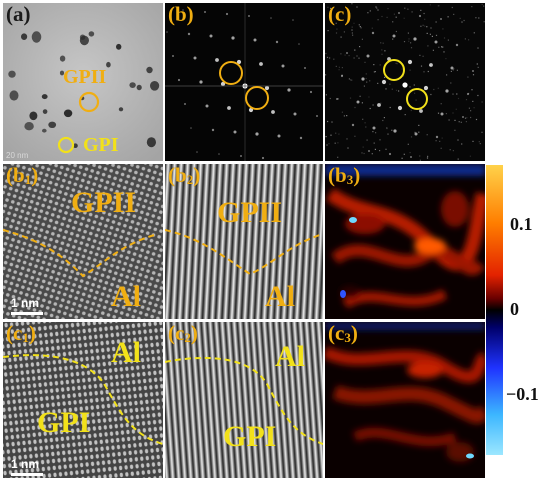  Describe the element at coordinates (521, 223) in the screenshot. I see `colorbar-tick-label: 0.1` at that location.